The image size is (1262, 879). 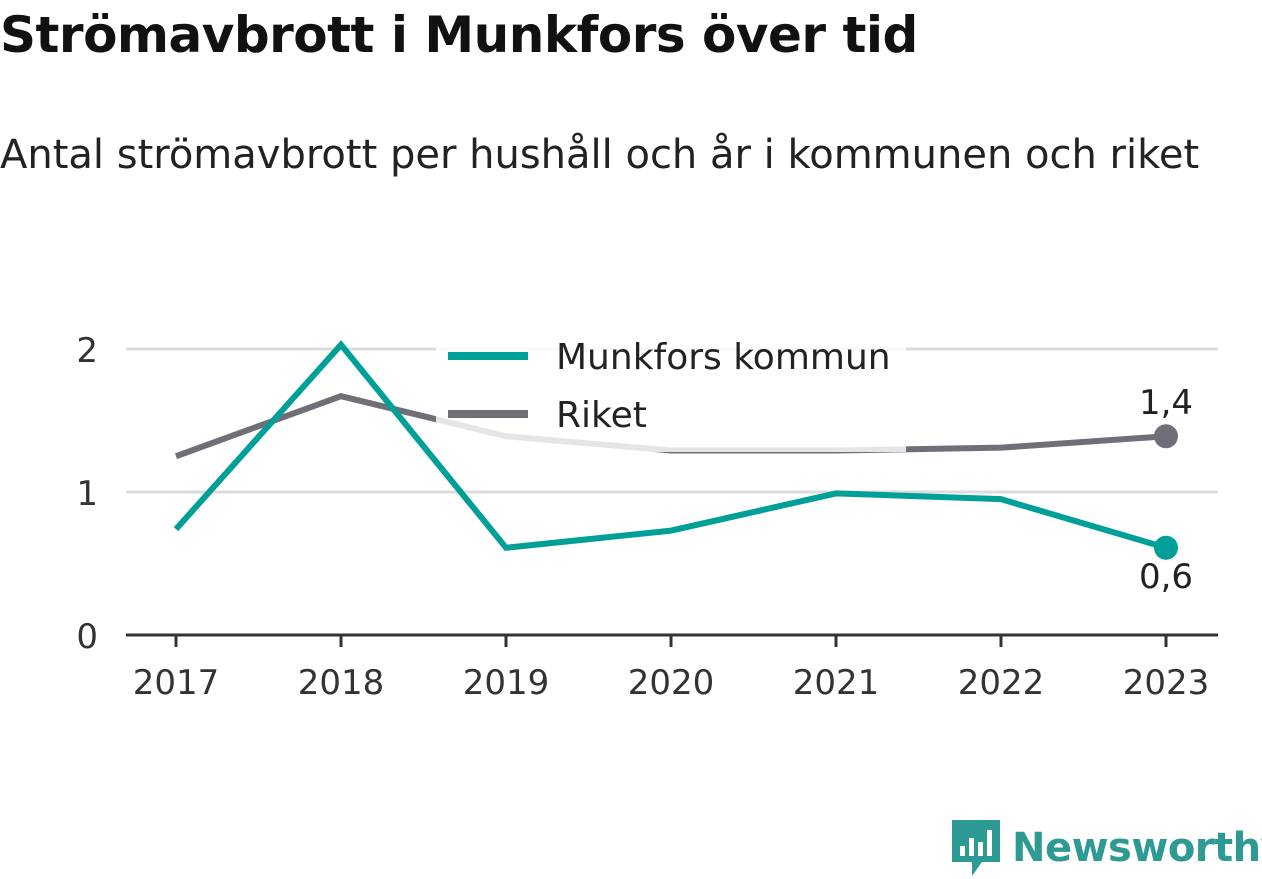 What do you see at coordinates (1001, 683) in the screenshot?
I see `x-tick-label: 2022` at bounding box center [1001, 683].